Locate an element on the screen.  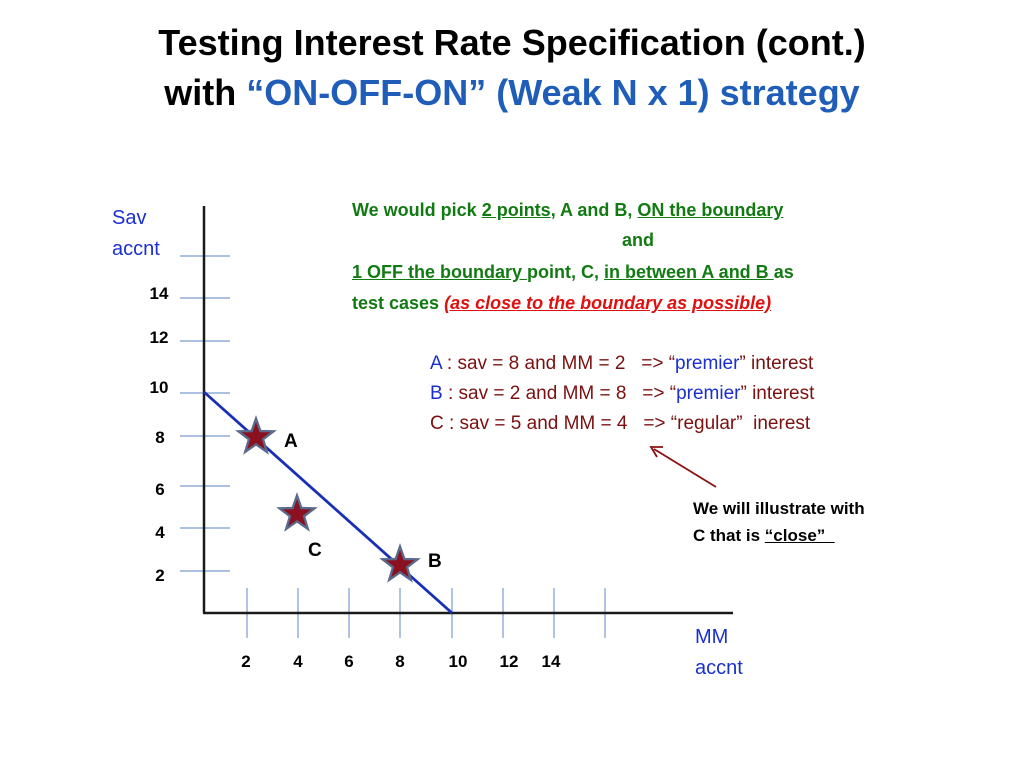
case-b-tail: ” interest is located at coordinates (777, 393).